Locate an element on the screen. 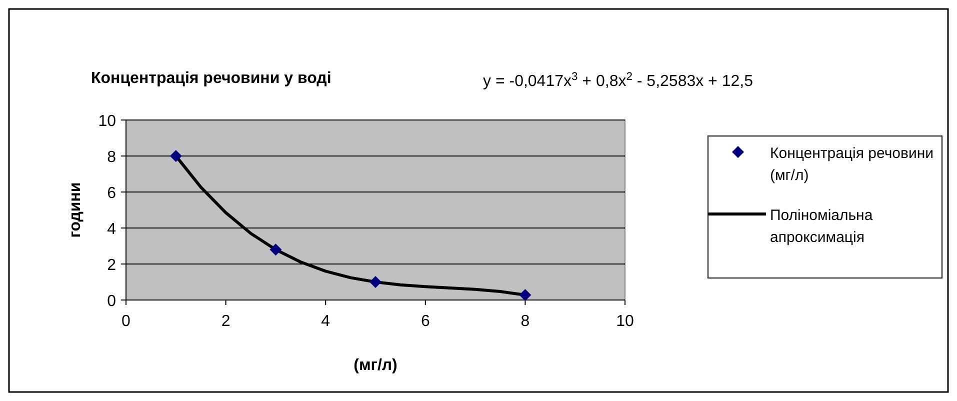 Image resolution: width=957 pixels, height=401 pixels. x-tick-label: 8 is located at coordinates (525, 321).